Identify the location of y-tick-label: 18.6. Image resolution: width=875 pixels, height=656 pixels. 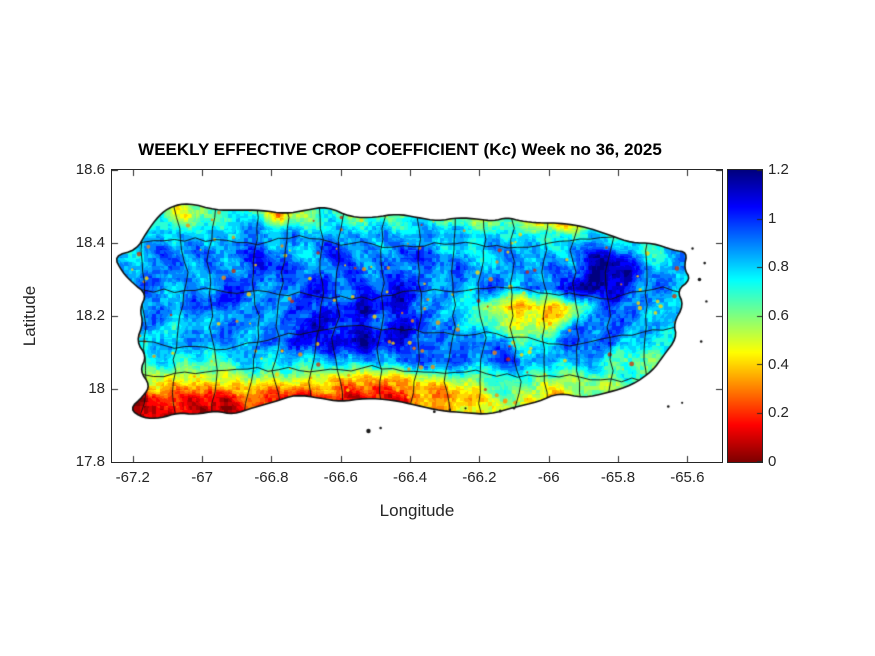
(90, 169).